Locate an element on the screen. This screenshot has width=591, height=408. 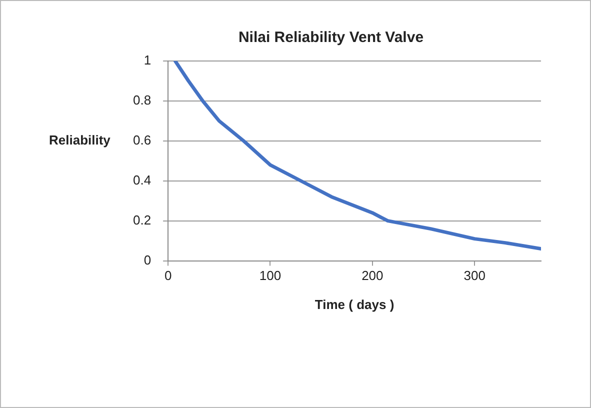
y-axis-title: Reliability is located at coordinates (80, 140).